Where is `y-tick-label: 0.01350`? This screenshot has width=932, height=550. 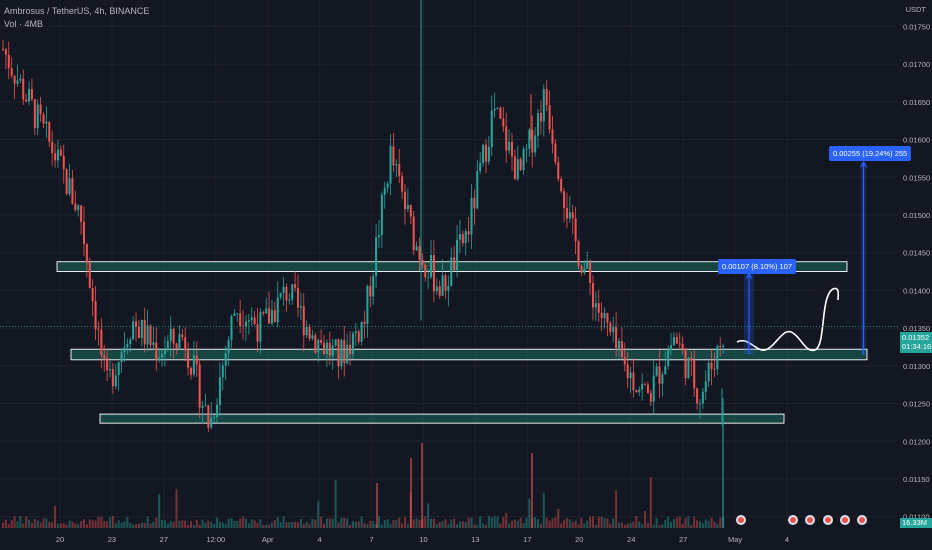
y-tick-label: 0.01350 is located at coordinates (916, 328).